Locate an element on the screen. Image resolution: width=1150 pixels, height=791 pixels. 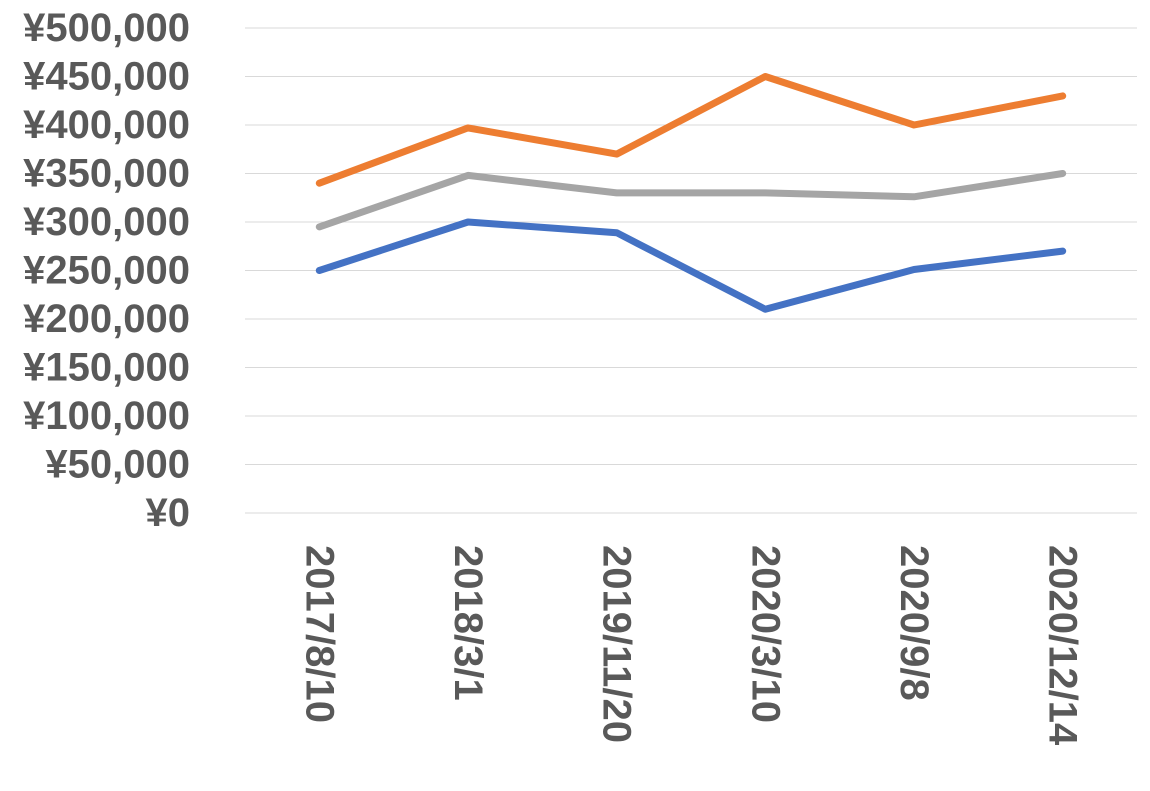
y-tick-label: ¥250,000 is located at coordinates (106, 271).